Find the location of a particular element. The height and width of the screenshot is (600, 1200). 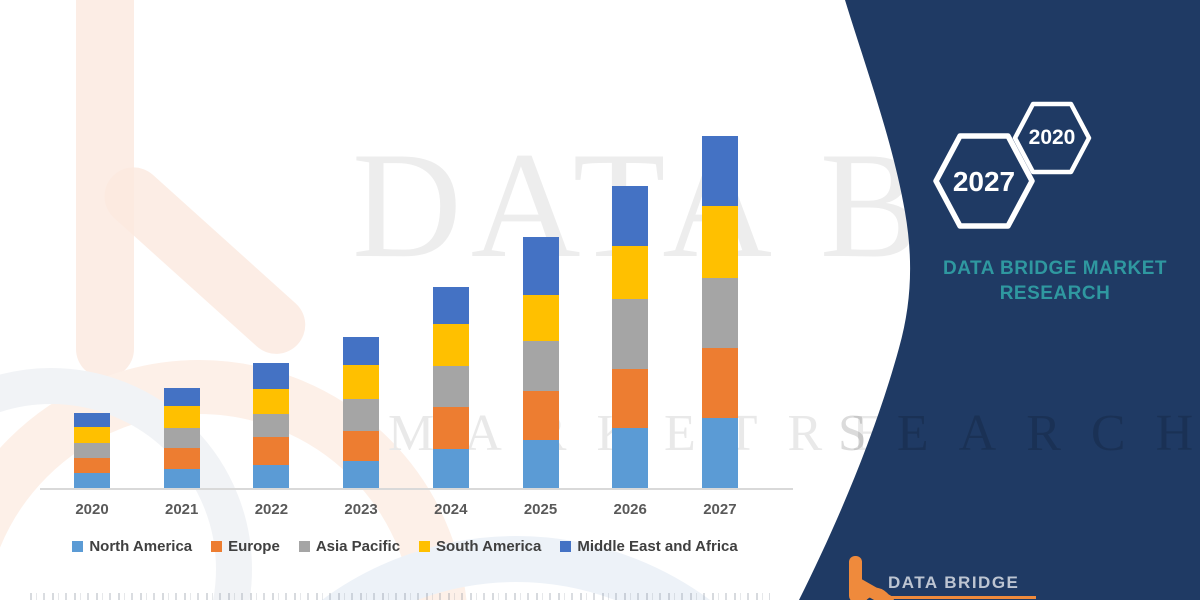

hexagon-2027-label: 2027 is located at coordinates (984, 181).